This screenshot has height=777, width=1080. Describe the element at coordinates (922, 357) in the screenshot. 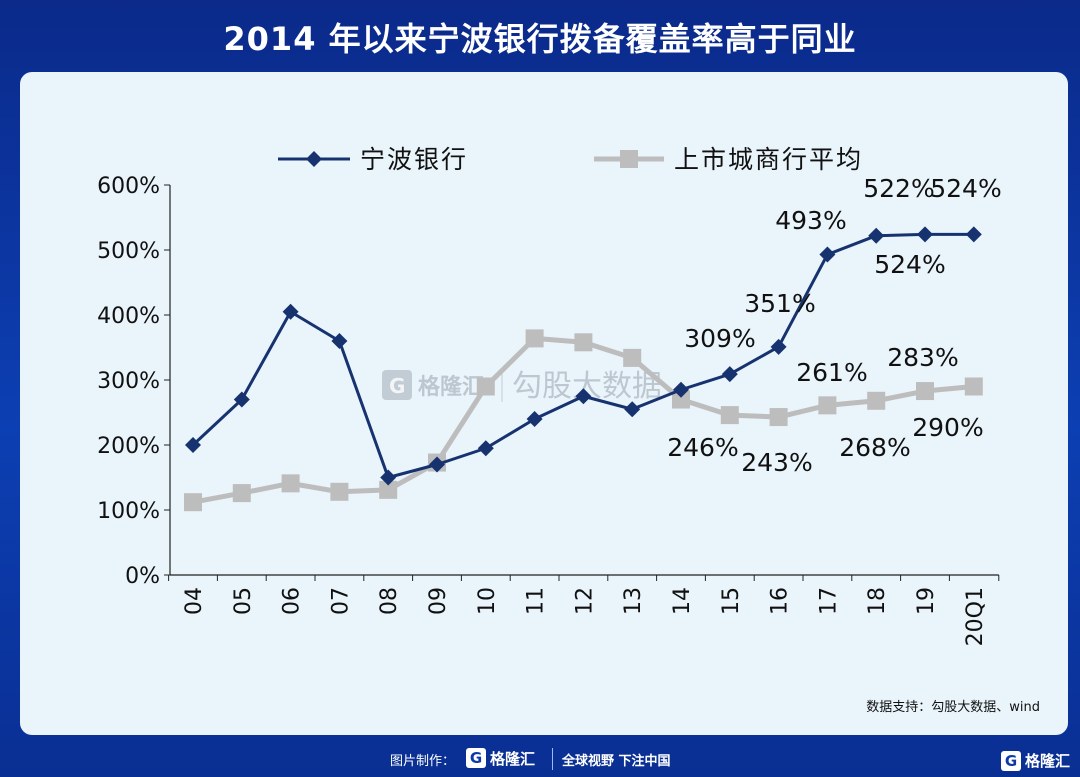

I see `data-label: 283%` at that location.